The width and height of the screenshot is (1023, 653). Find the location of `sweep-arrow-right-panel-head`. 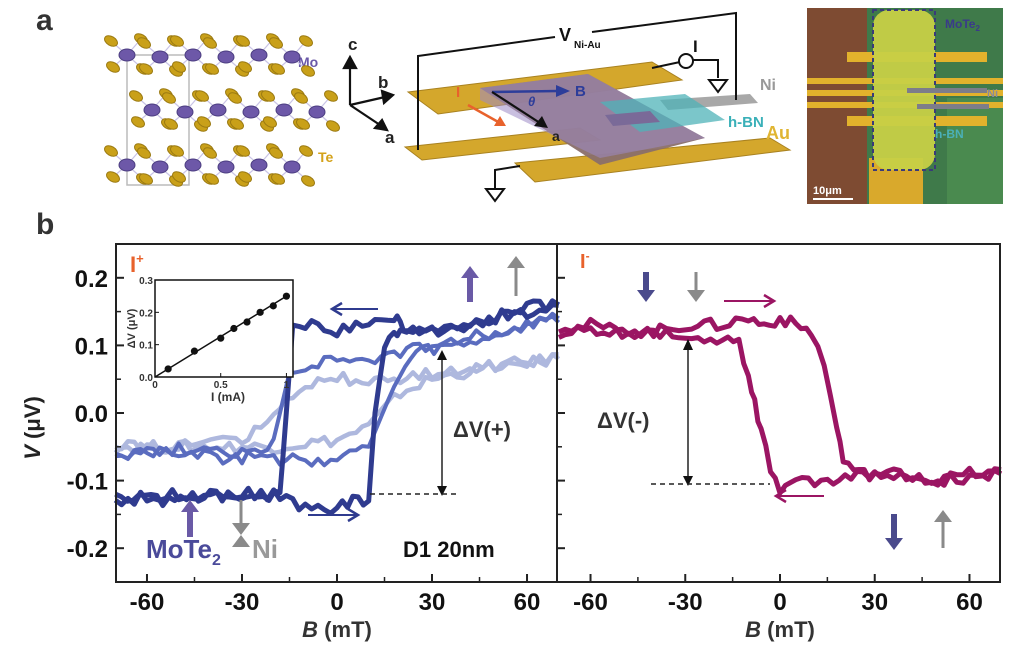

sweep-arrow-right-panel-head is located at coordinates (770, 301).